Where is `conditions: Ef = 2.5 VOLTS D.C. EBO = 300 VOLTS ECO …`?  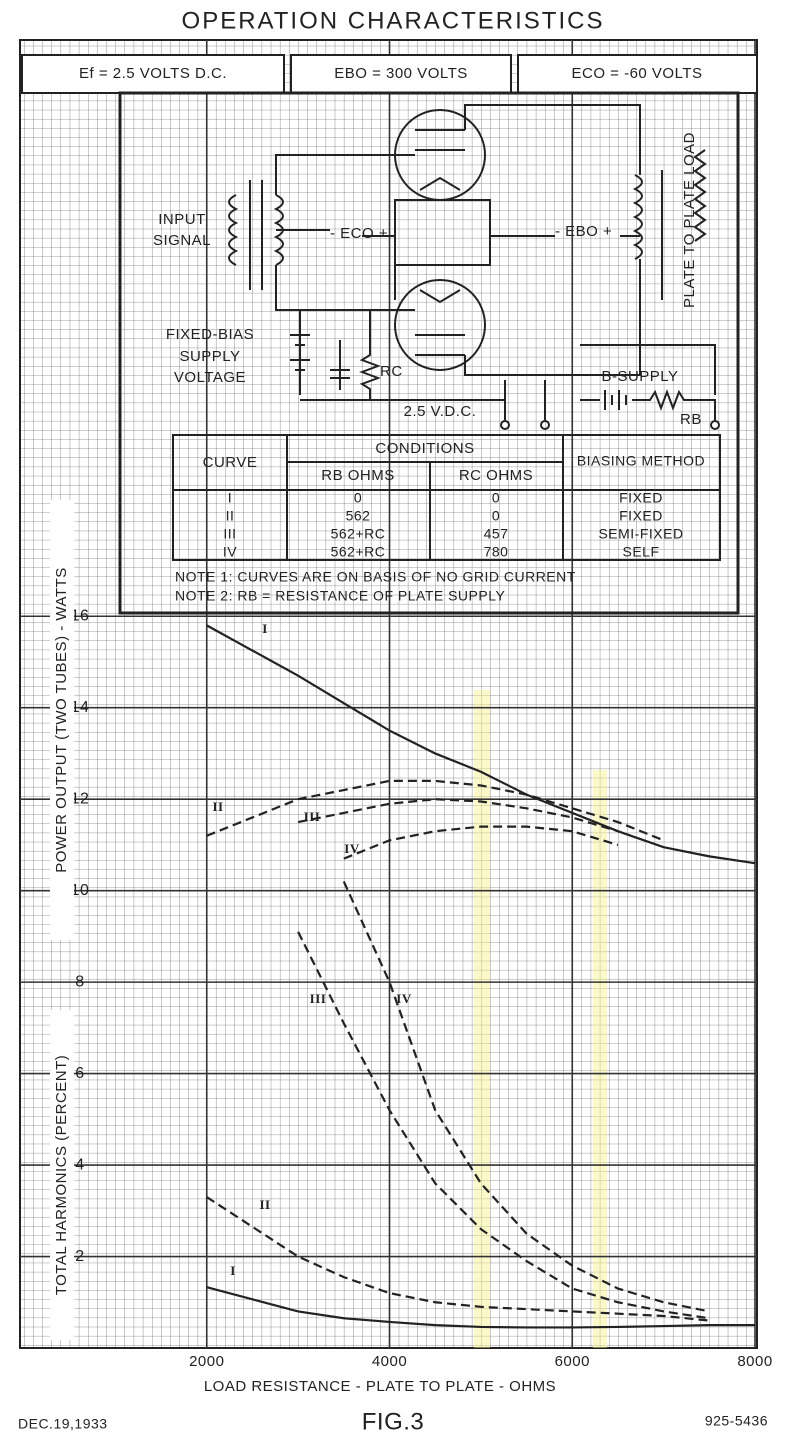
conditions: Ef = 2.5 VOLTS D.C. EBO = 300 VOLTS ECO … is located at coordinates (389, 74).